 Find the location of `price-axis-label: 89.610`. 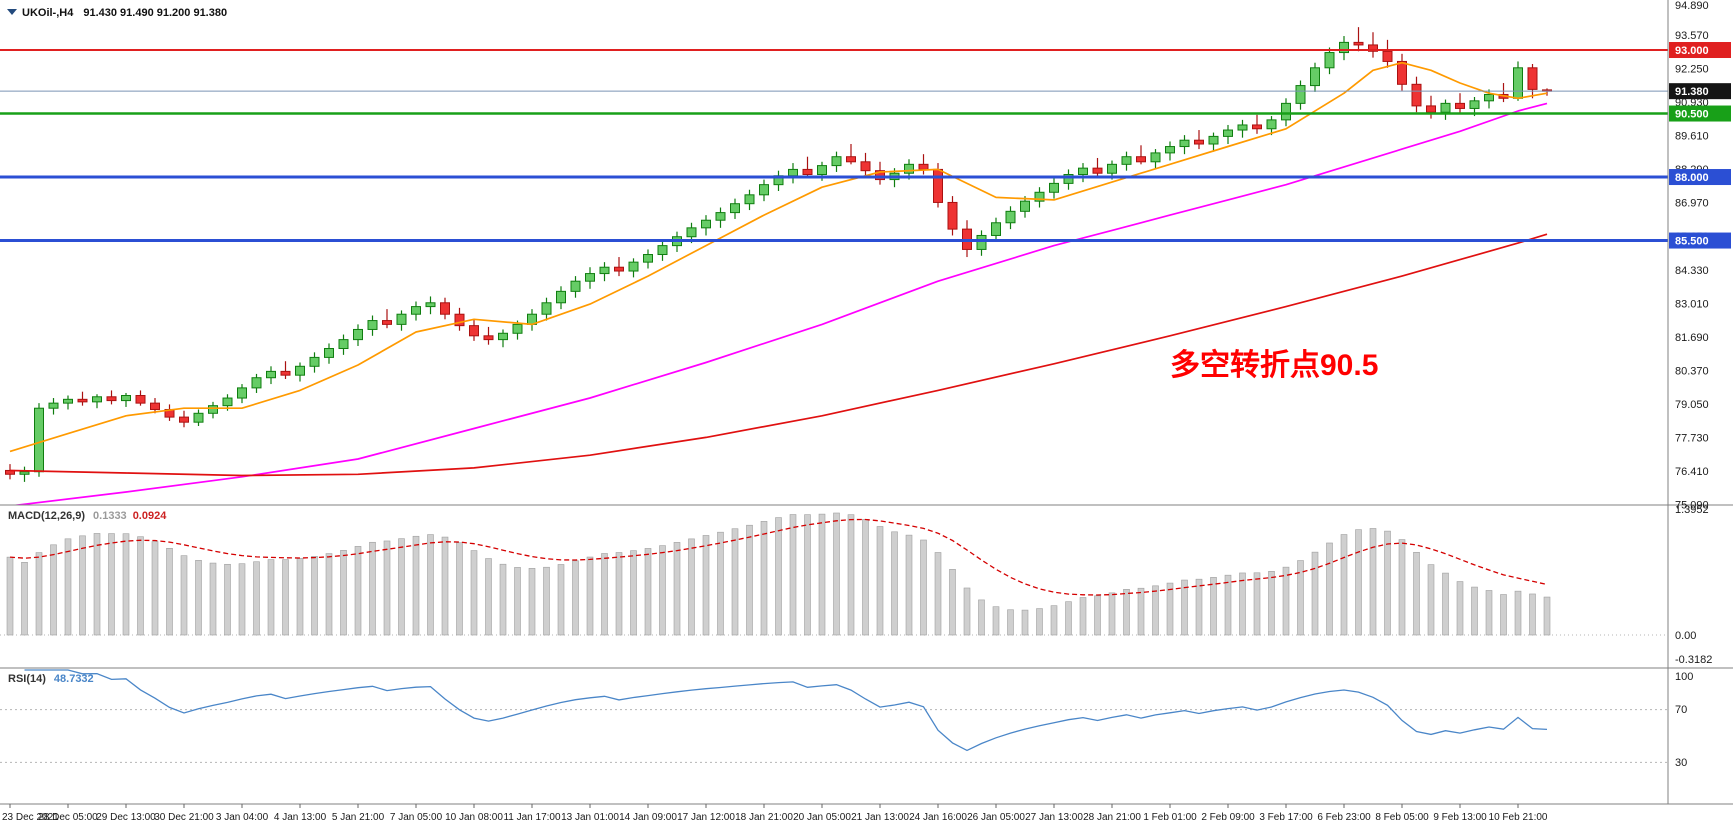

price-axis-label: 89.610 is located at coordinates (1692, 137).